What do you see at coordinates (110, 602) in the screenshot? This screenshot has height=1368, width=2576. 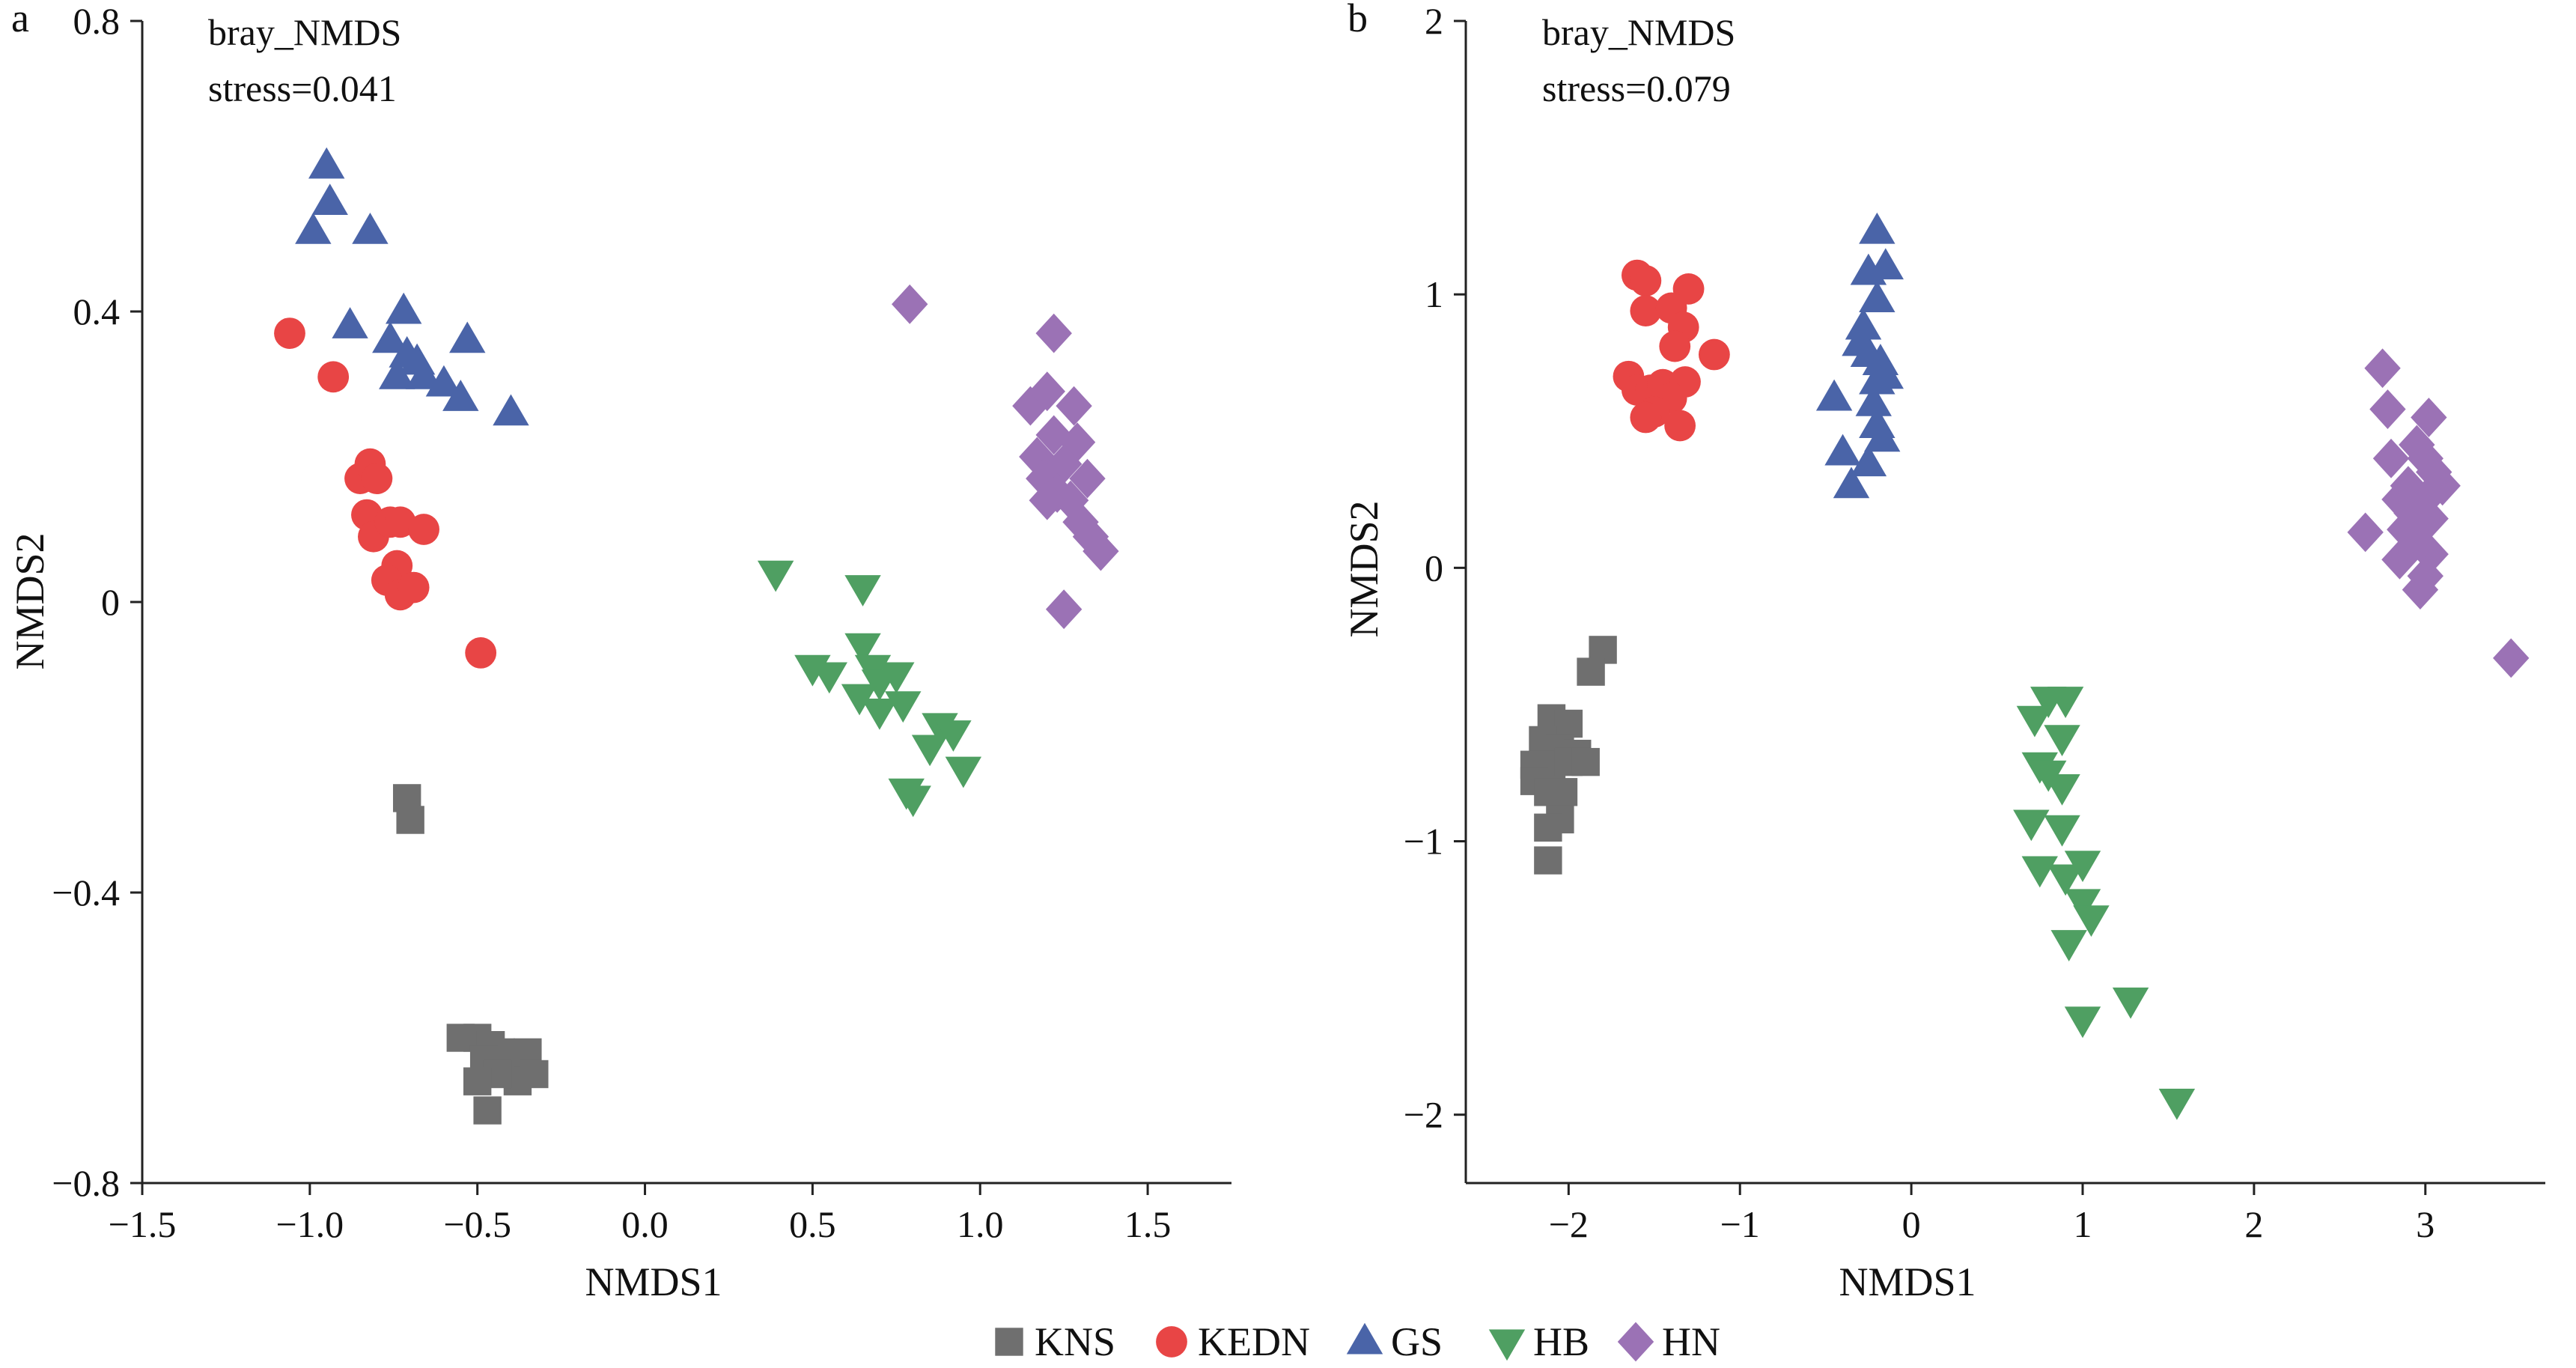 I see `panel-a-y-tick-label: 0` at bounding box center [110, 602].